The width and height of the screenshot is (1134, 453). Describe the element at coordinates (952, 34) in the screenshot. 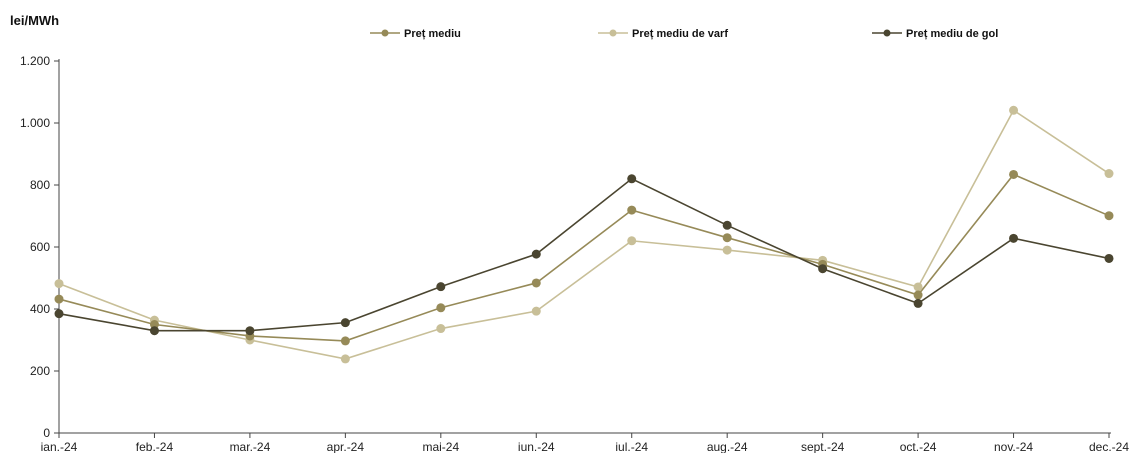

I see `legend-label: Preț mediu de gol` at that location.